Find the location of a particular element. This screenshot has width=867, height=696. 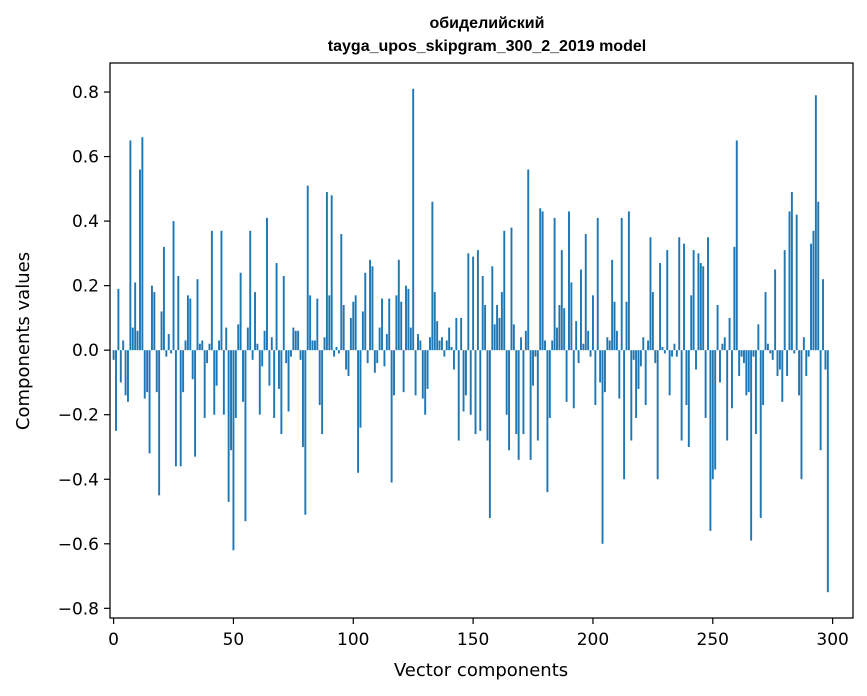

y-tick-label: 0.2 is located at coordinates (85, 287).